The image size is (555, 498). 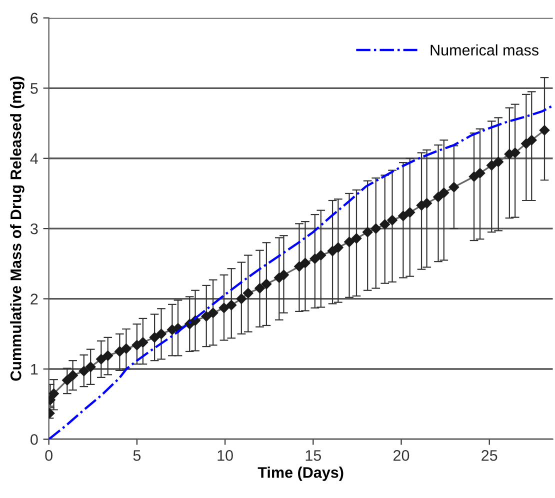 I want to click on y-tick-label: 2, so click(x=34, y=299).